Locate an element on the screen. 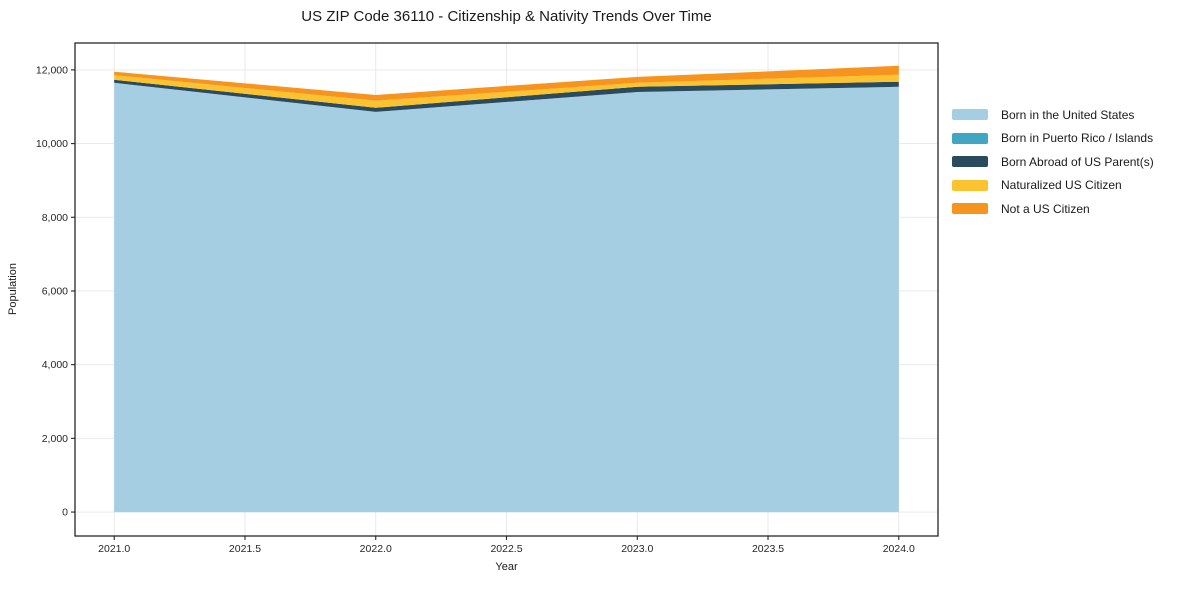 Image resolution: width=1189 pixels, height=590 pixels. legend-item: Not a US Citizen is located at coordinates (1053, 209).